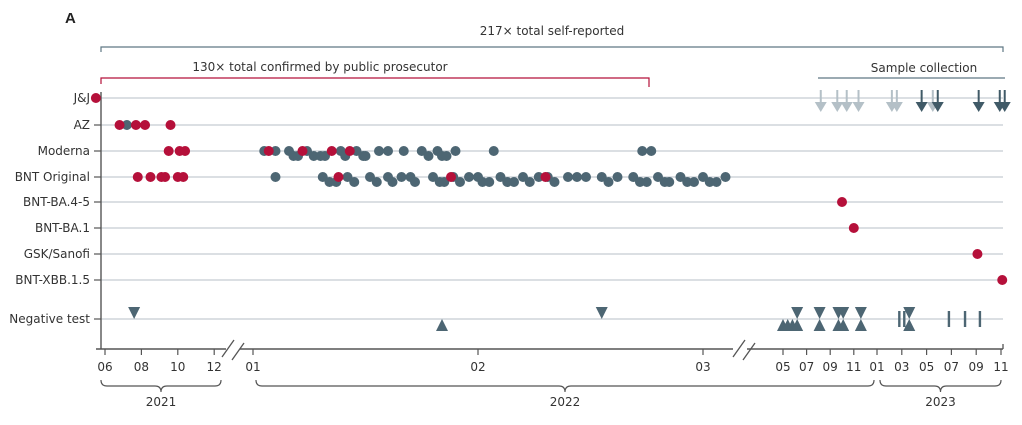  Describe the element at coordinates (52, 280) in the screenshot. I see `y-label-bnt-xbb-1-5: BNT-XBB.1.5` at that location.